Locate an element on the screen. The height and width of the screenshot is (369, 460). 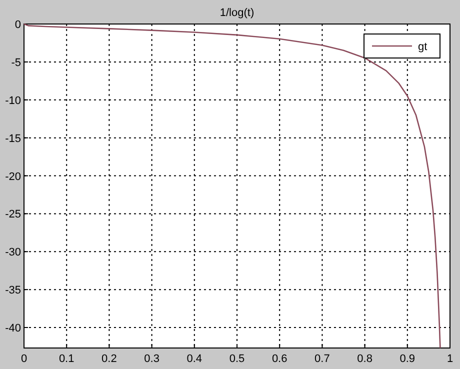
y-tick-label: 0 is located at coordinates (17, 25).